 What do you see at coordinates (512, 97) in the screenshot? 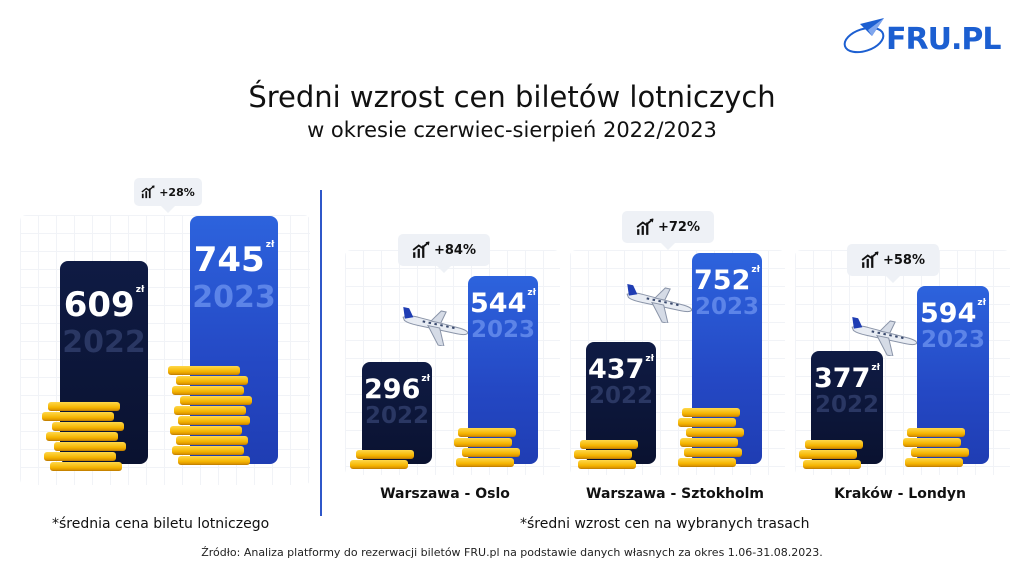
I see `page-title: Średni wzrost cen biletów lotniczych` at bounding box center [512, 97].